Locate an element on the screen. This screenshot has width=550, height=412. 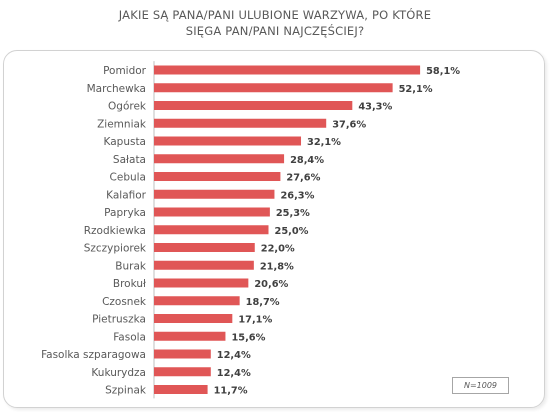
value-label: 22,0% is located at coordinates (278, 249).